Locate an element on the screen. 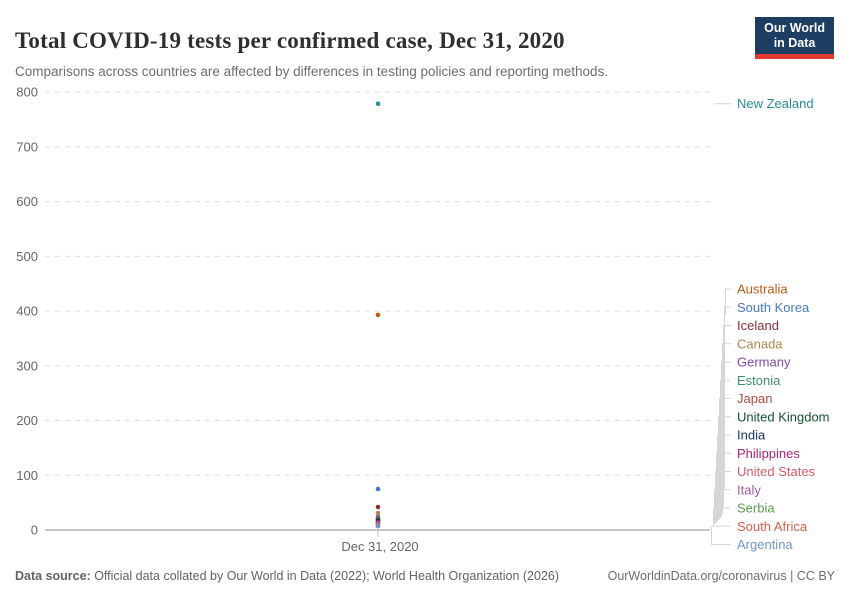 The height and width of the screenshot is (600, 850). data-point-south-korea is located at coordinates (378, 489).